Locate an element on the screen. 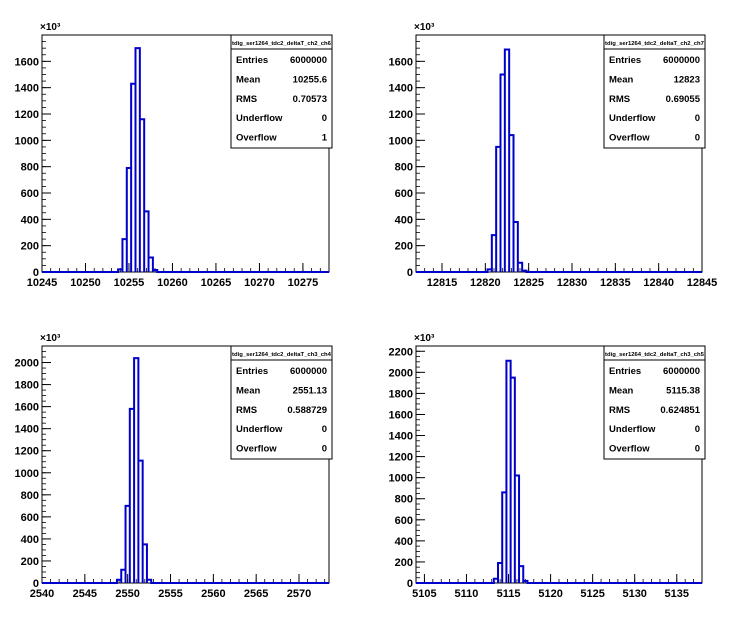  y-tick-label: 2000 is located at coordinates (27, 364).